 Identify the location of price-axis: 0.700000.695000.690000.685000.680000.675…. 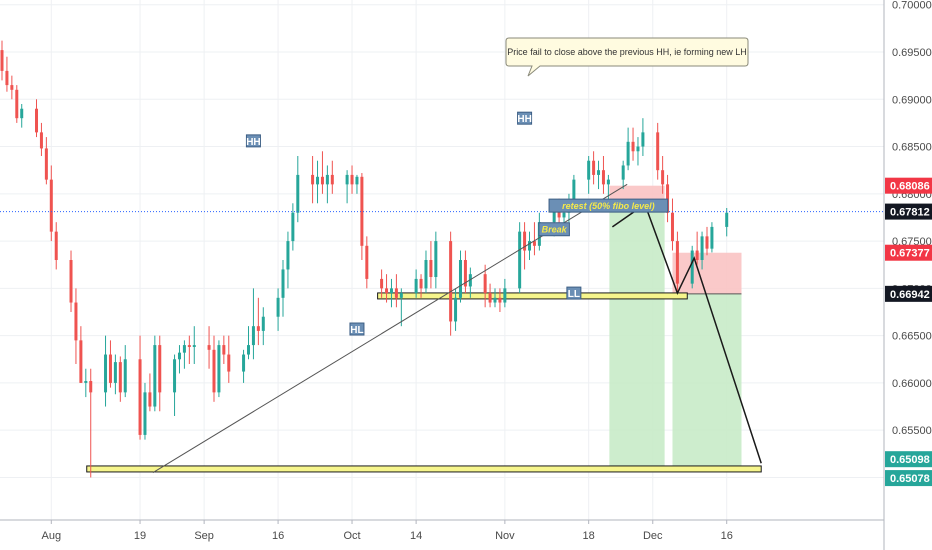
(907, 275).